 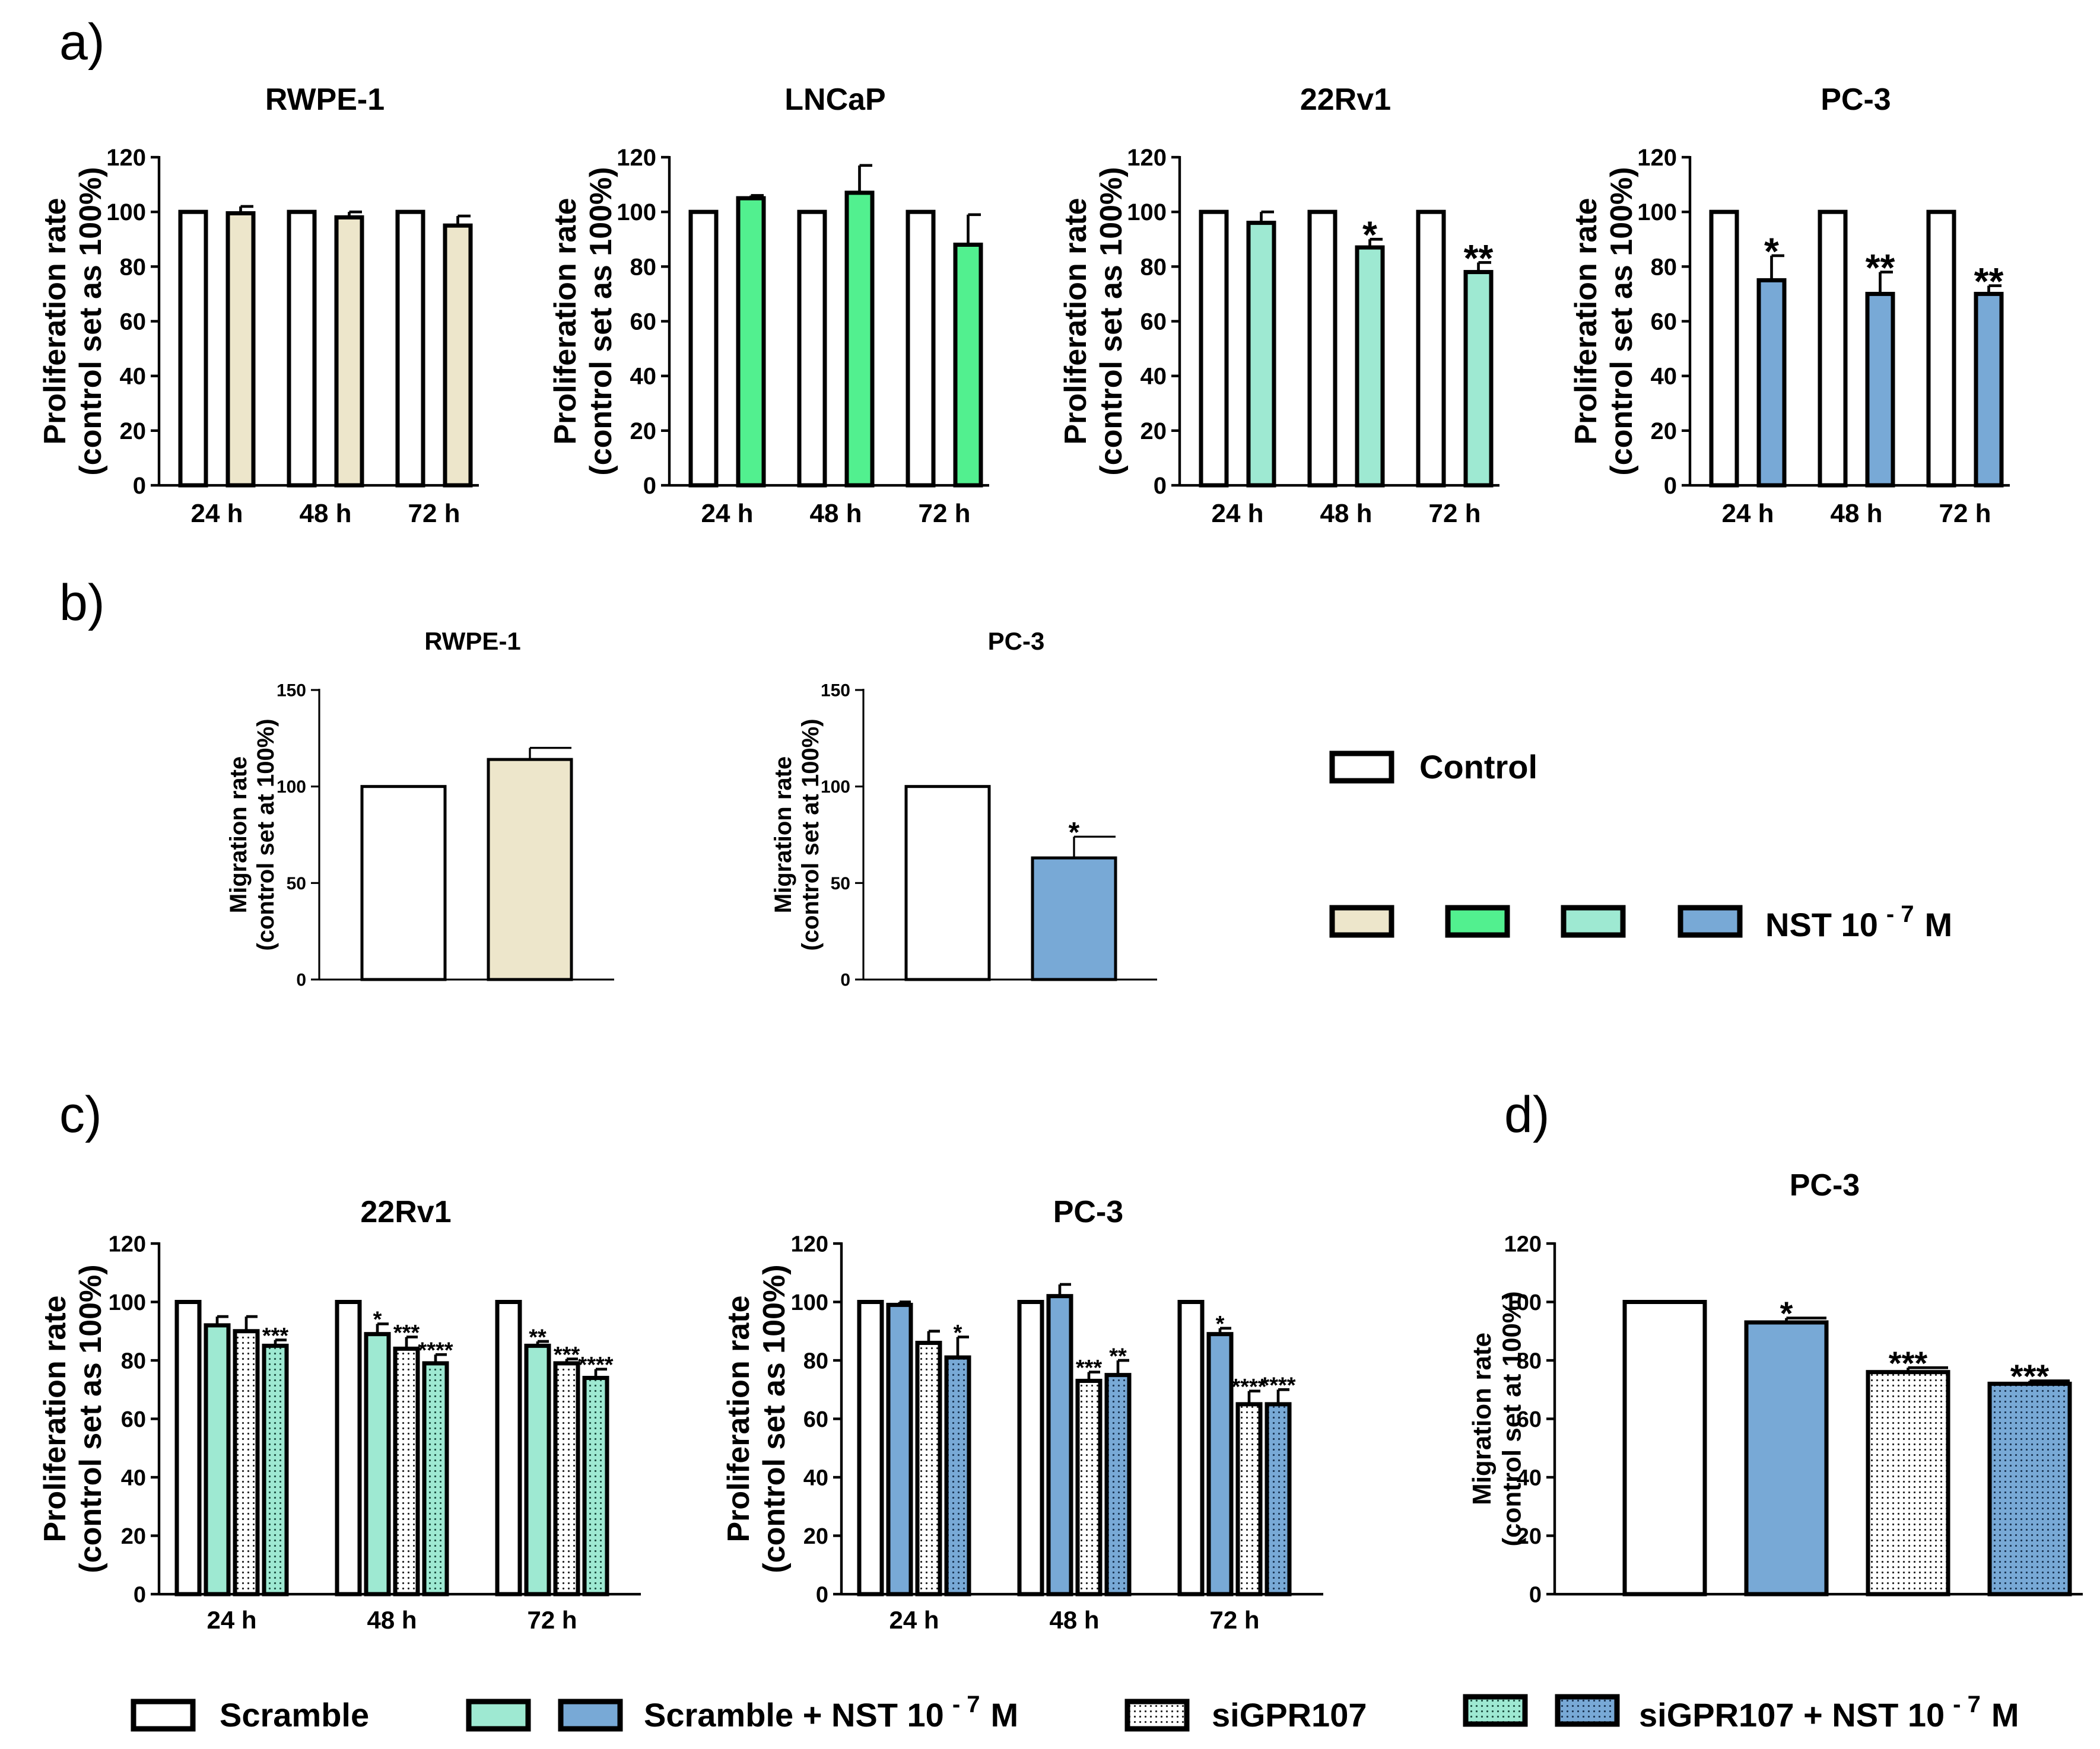 I want to click on legend-swatch-sigpr107, so click(x=1157, y=1715).